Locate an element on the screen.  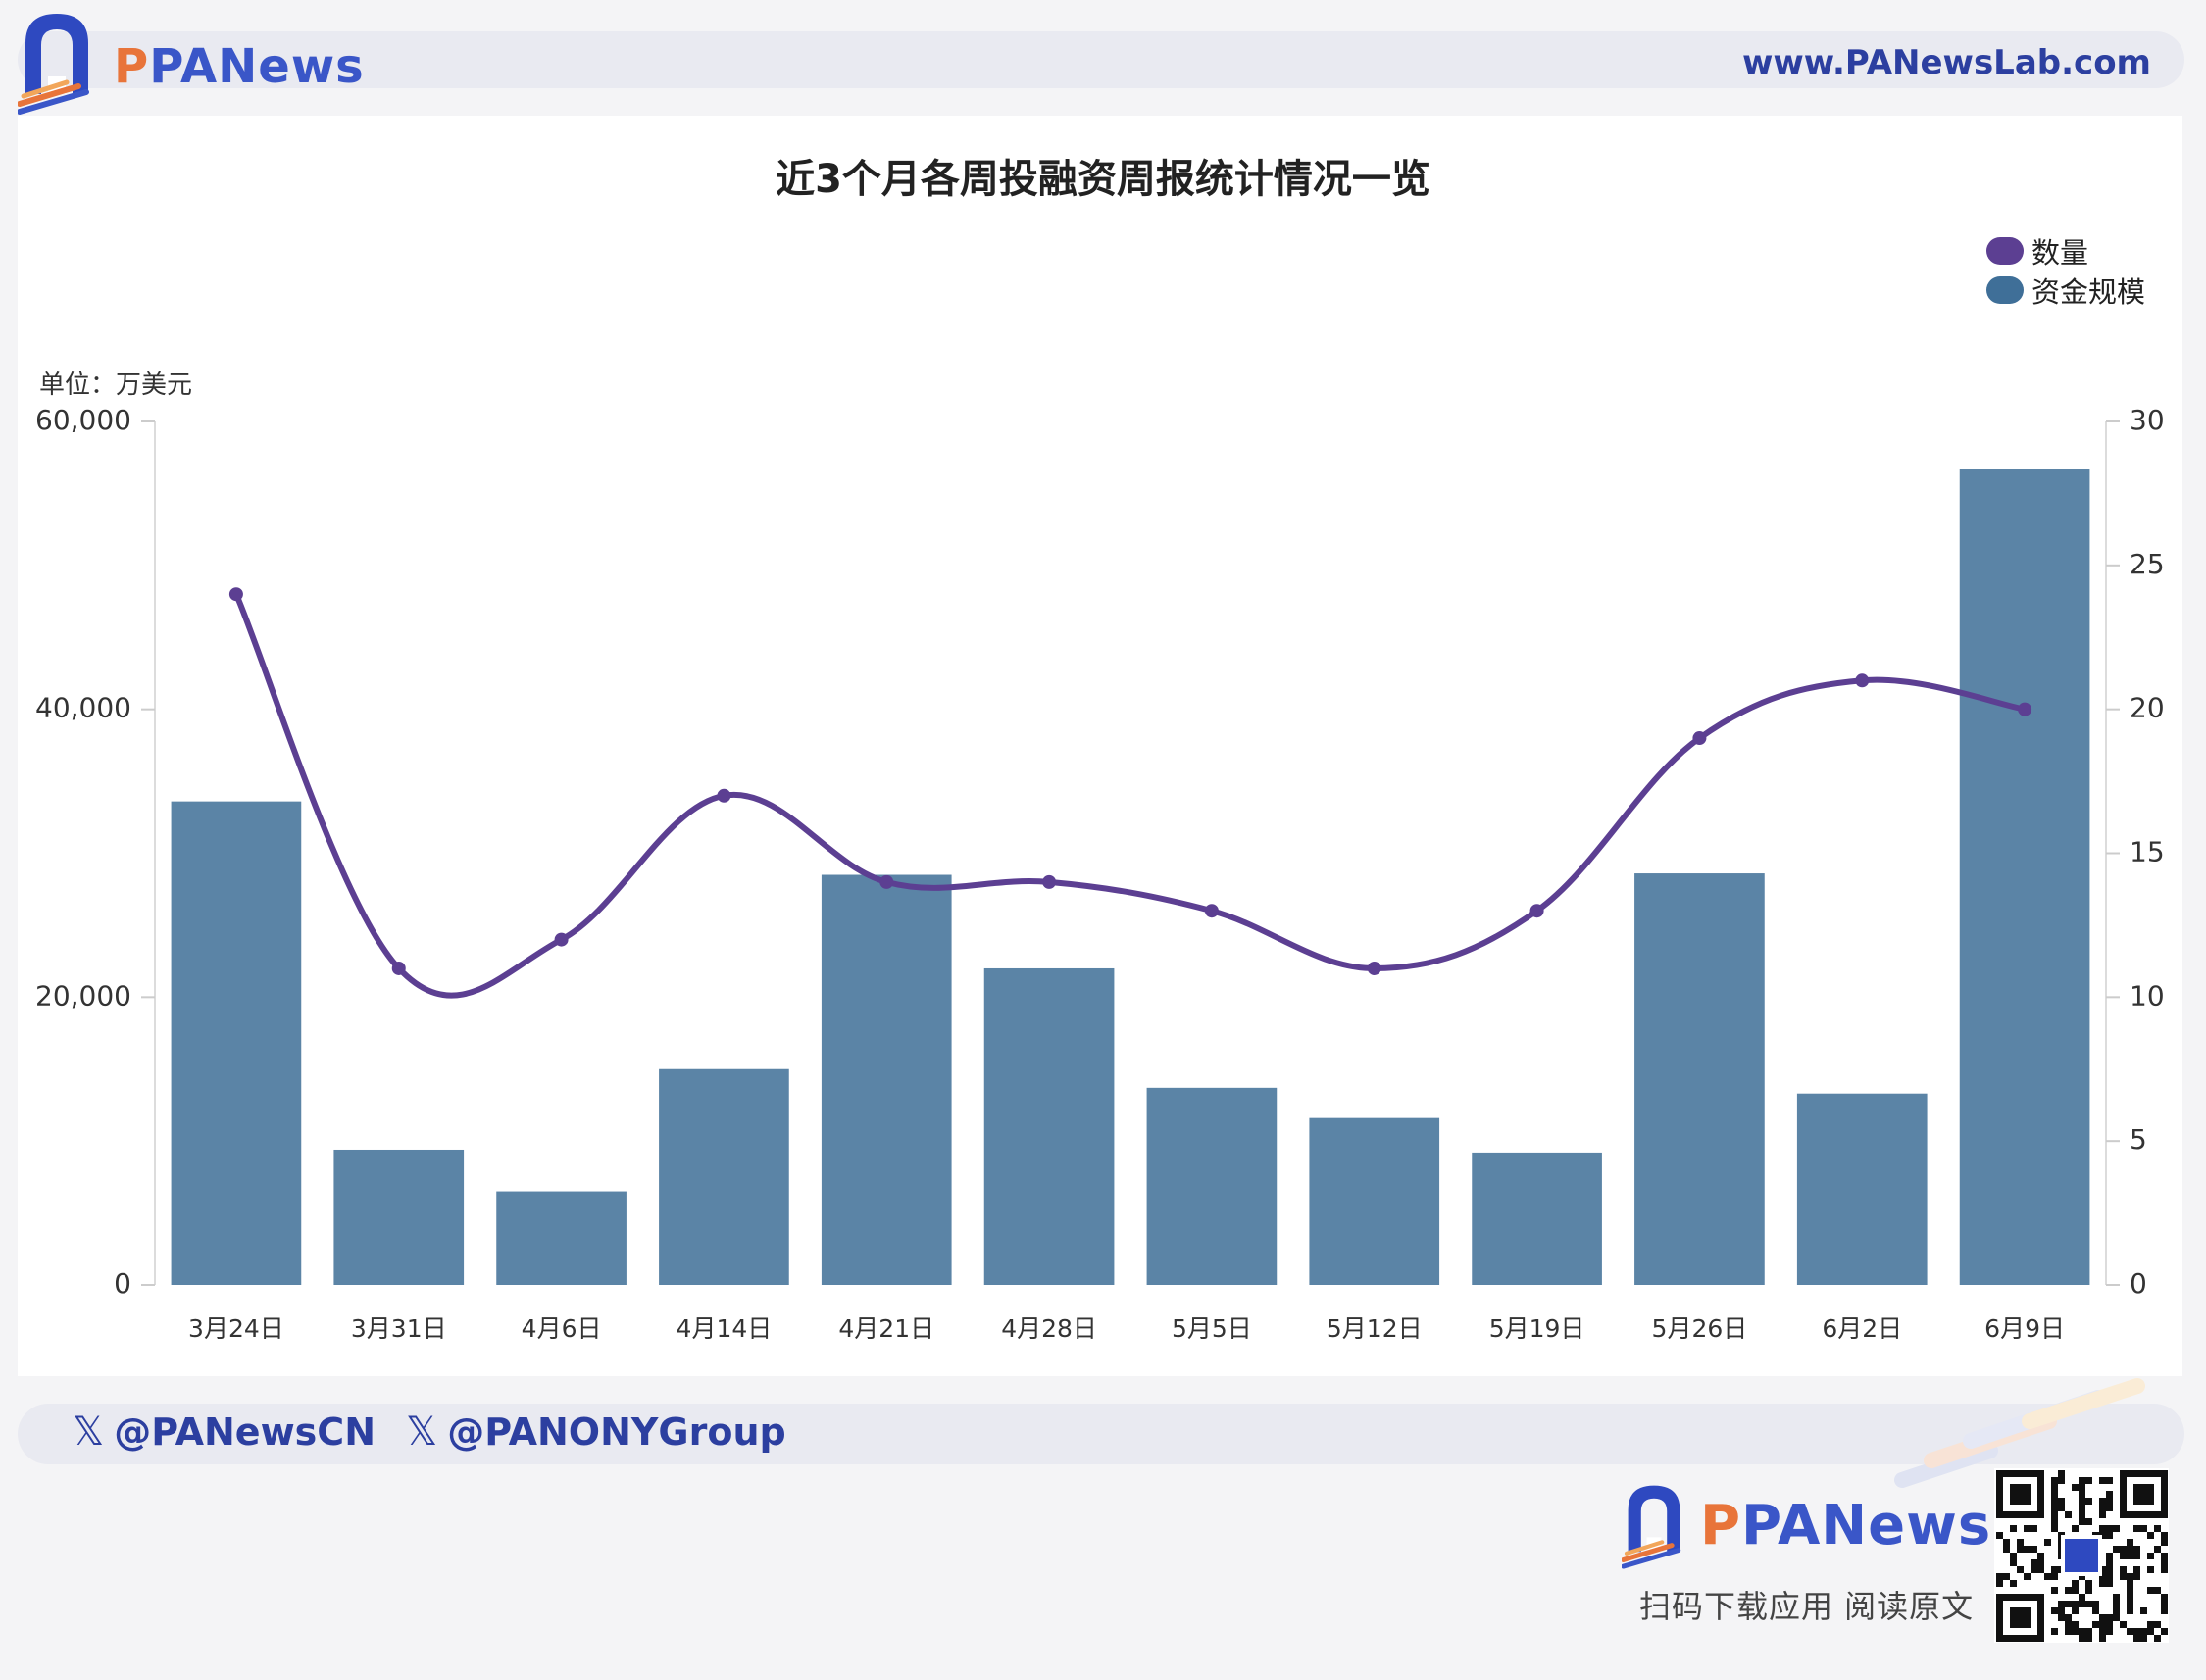
decorative-stripes-icon is located at coordinates (2020, 1433).